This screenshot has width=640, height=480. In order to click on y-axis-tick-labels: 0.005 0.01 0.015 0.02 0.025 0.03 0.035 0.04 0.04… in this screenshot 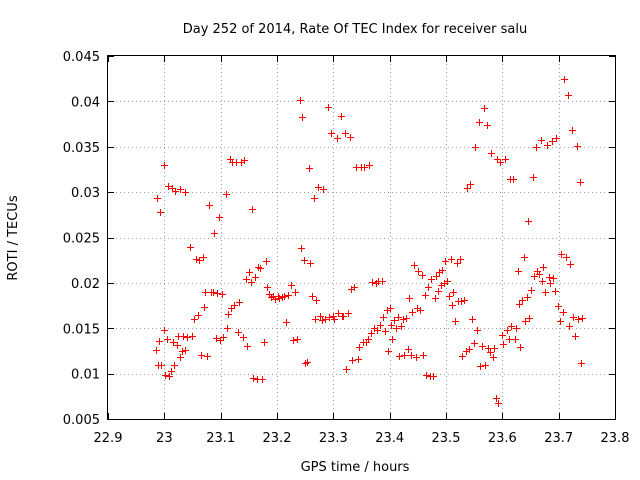, I will do `click(81, 239)`.